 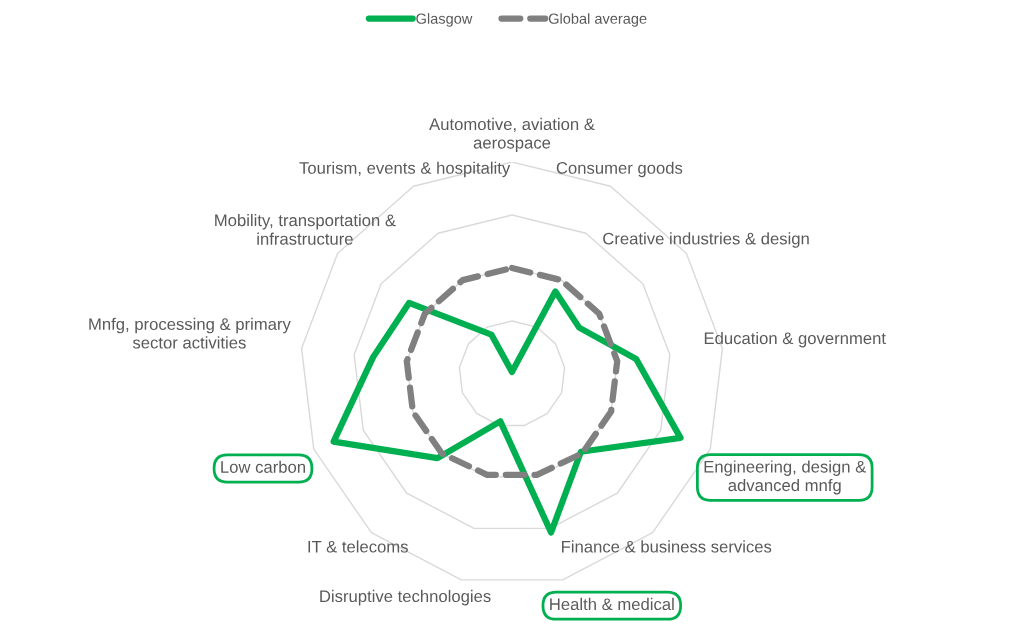 I want to click on spoke-label: Tourism, events & hospitality, so click(x=405, y=169).